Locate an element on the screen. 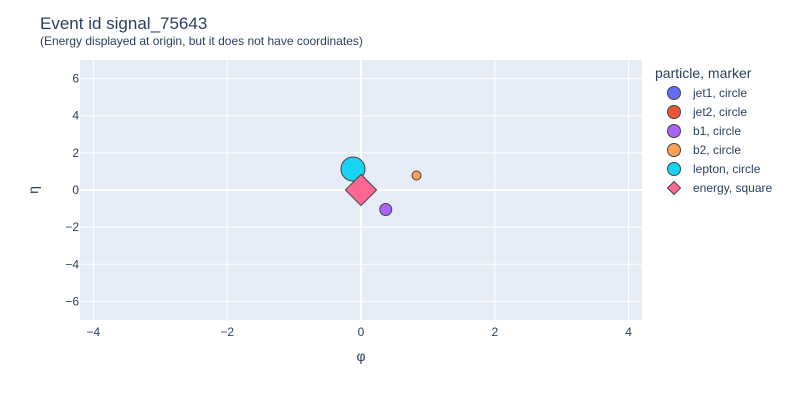 The width and height of the screenshot is (800, 400). b1-marker is located at coordinates (386, 209).